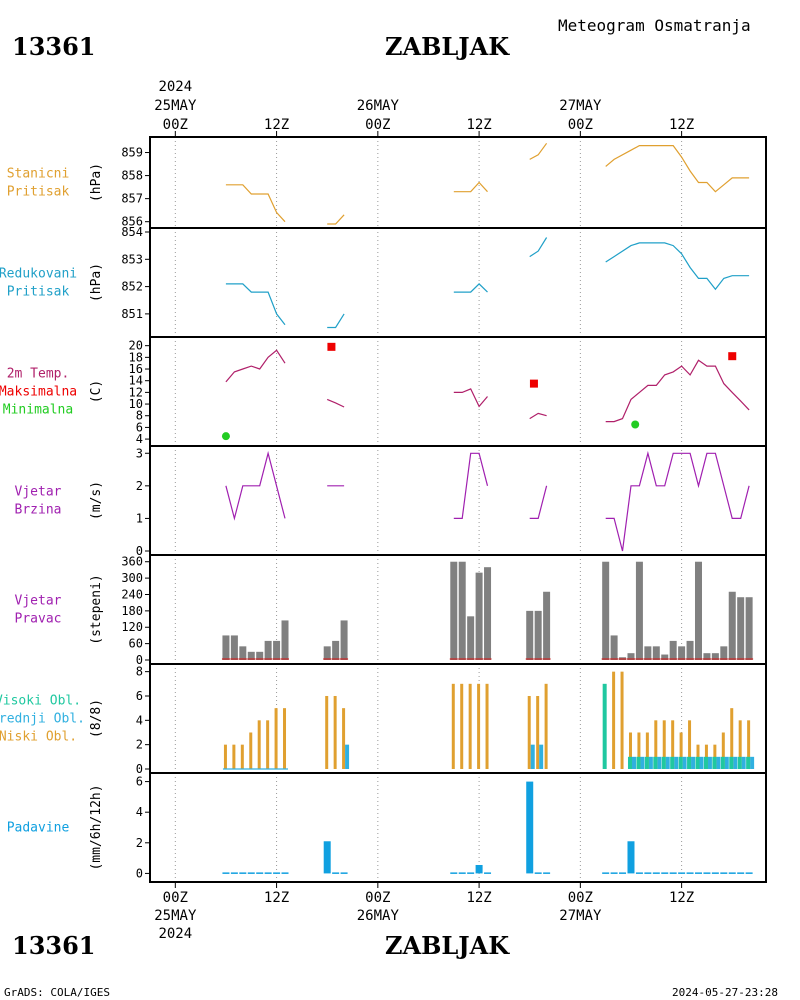  What do you see at coordinates (38, 737) in the screenshot?
I see `panel-title-line: Niski Obl.` at bounding box center [38, 737].